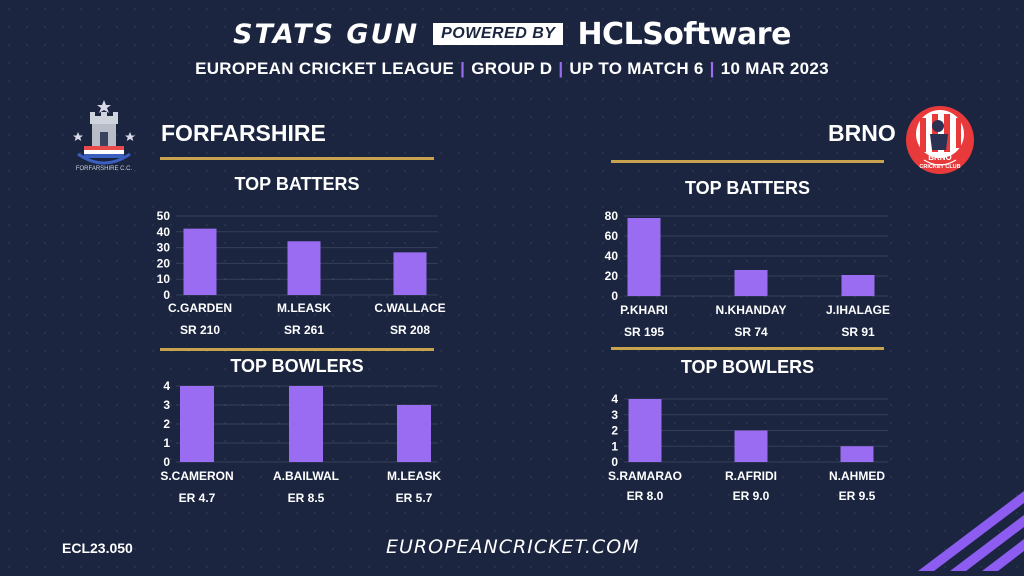  What do you see at coordinates (716, 34) in the screenshot?
I see `hcl-suffix: Software` at bounding box center [716, 34].